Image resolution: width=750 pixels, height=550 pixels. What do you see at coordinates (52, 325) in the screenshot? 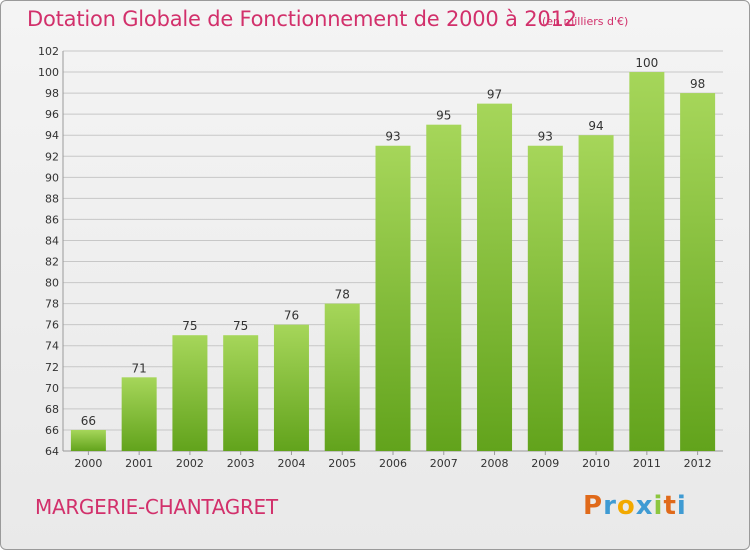
I see `y-tick-label: 76` at bounding box center [52, 325].